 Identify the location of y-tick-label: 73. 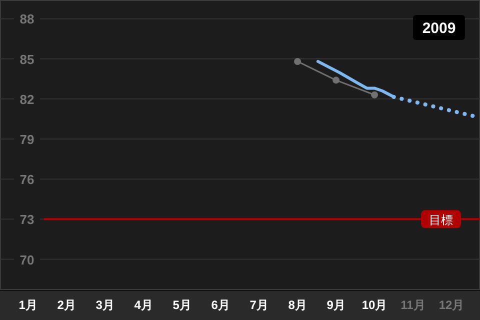
(27, 220).